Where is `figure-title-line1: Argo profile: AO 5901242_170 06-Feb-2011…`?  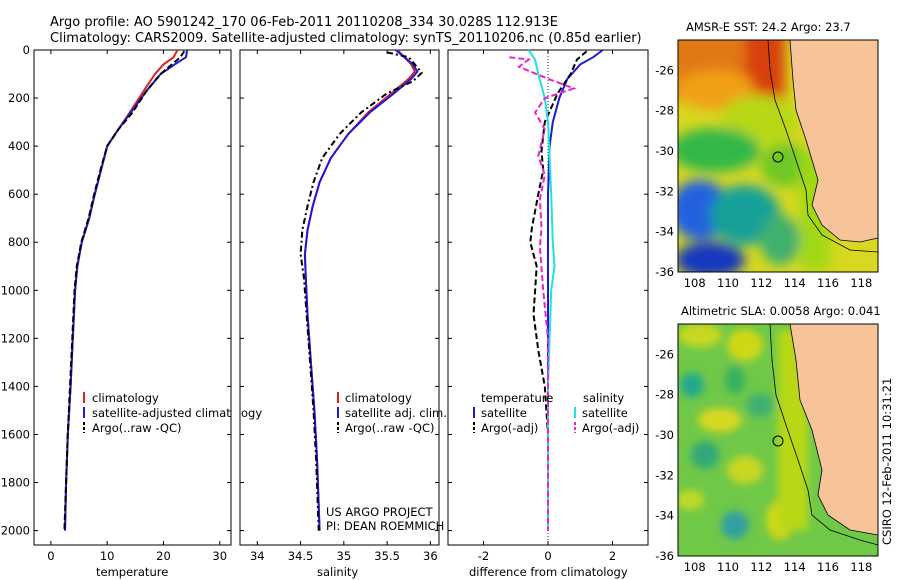
figure-title-line1: Argo profile: AO 5901242_170 06-Feb-2011… is located at coordinates (304, 22).